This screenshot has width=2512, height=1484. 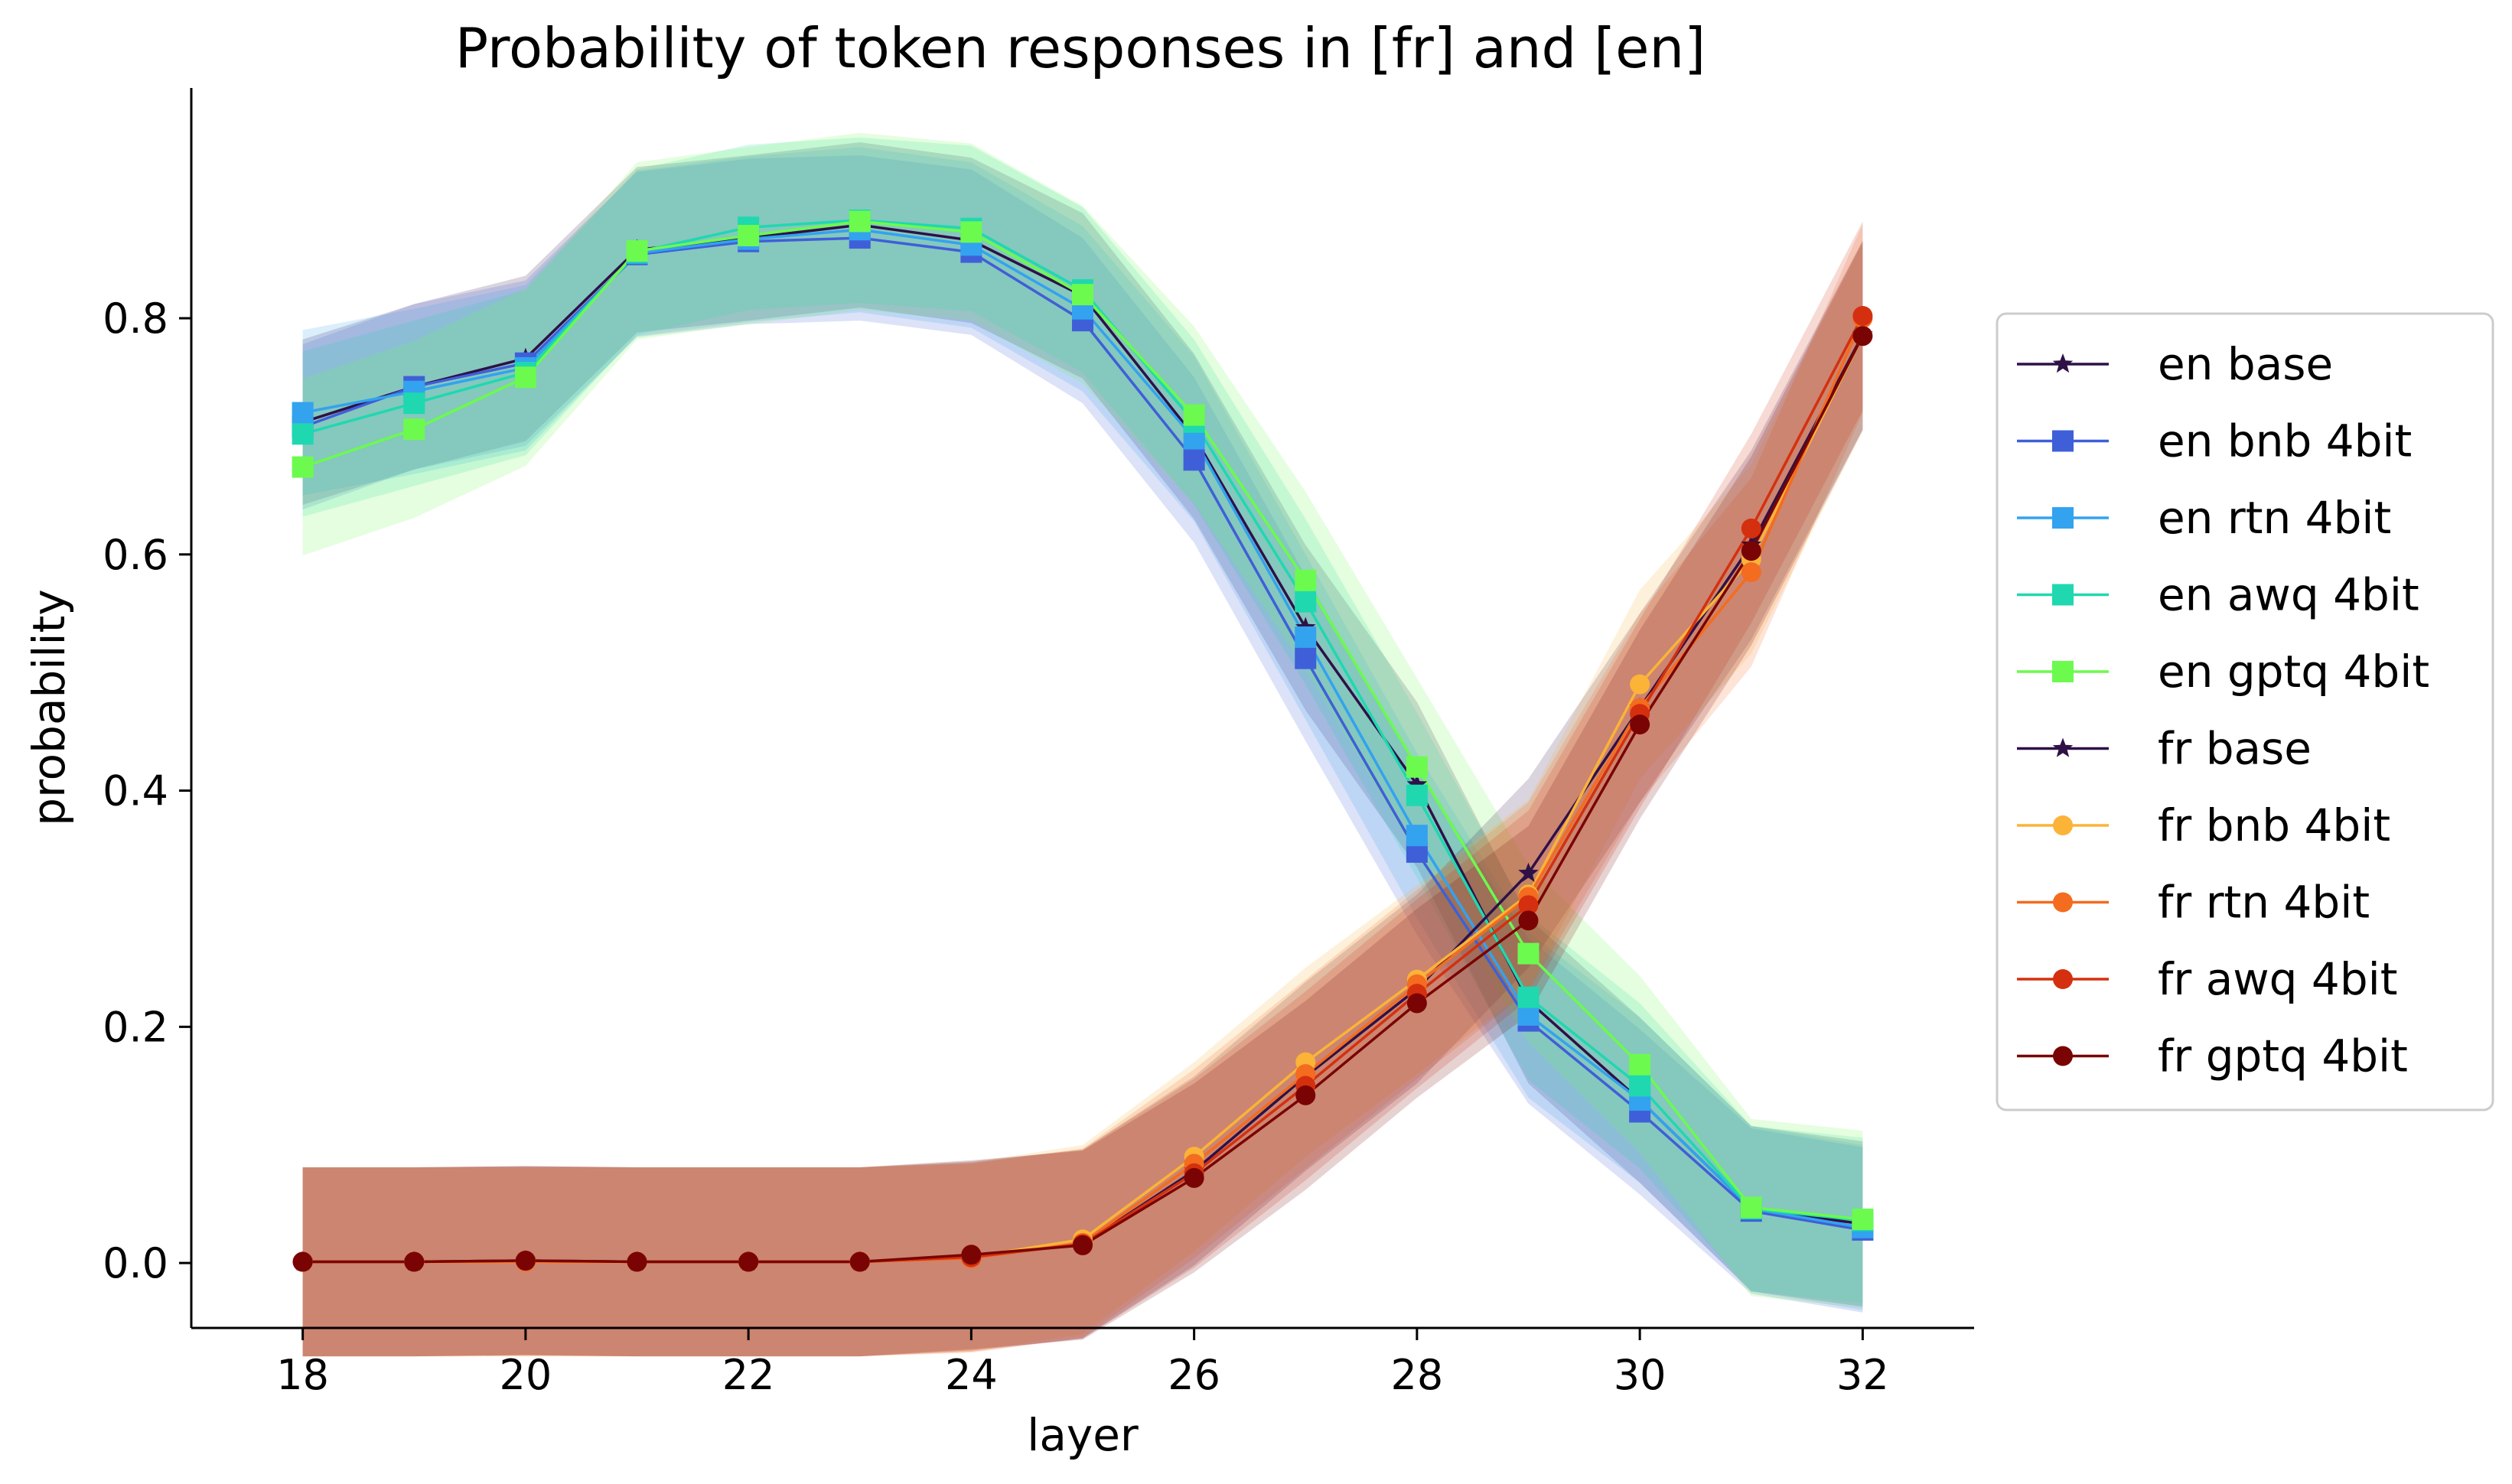 I want to click on legend-marker-en-gptq-4bit, so click(x=2063, y=671).